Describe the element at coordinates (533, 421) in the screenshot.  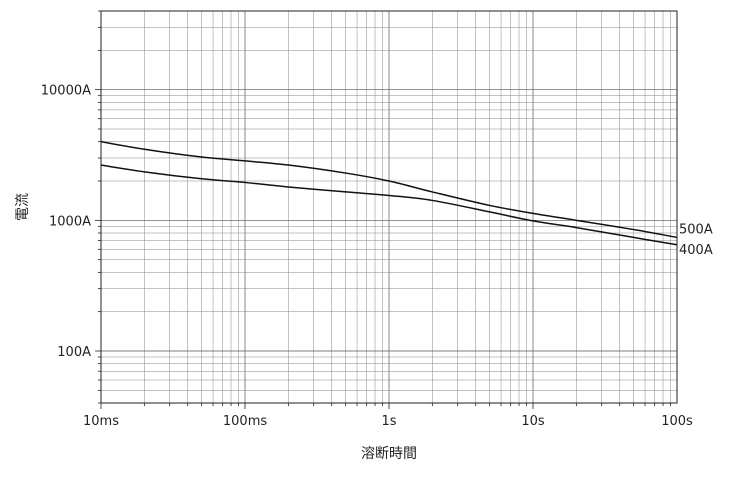
I see `x-tick-label: 10s` at that location.